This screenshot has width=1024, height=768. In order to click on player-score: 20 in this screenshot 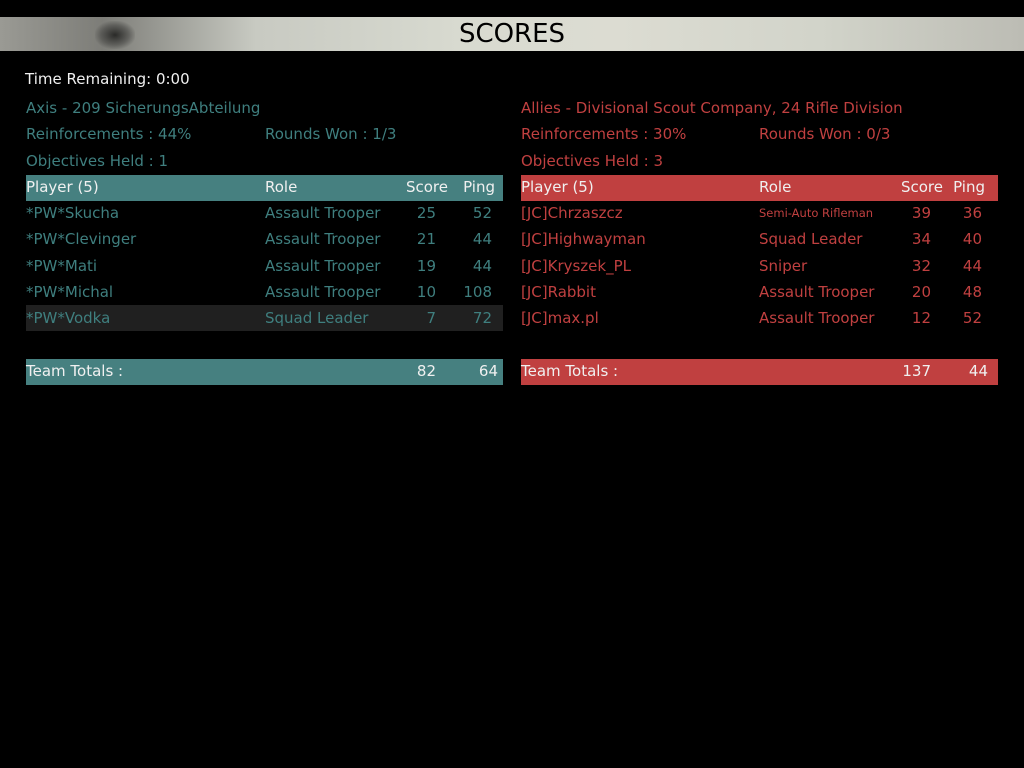, I will do `click(921, 292)`.